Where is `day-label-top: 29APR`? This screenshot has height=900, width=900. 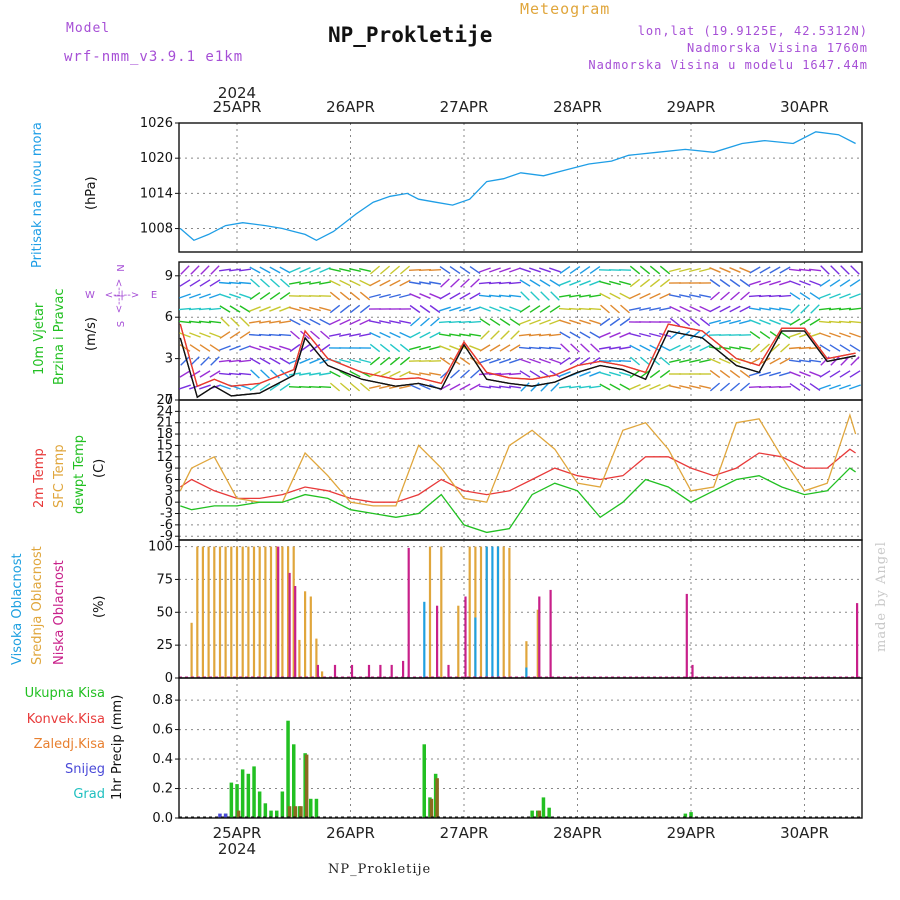
day-label-top: 29APR is located at coordinates (691, 107).